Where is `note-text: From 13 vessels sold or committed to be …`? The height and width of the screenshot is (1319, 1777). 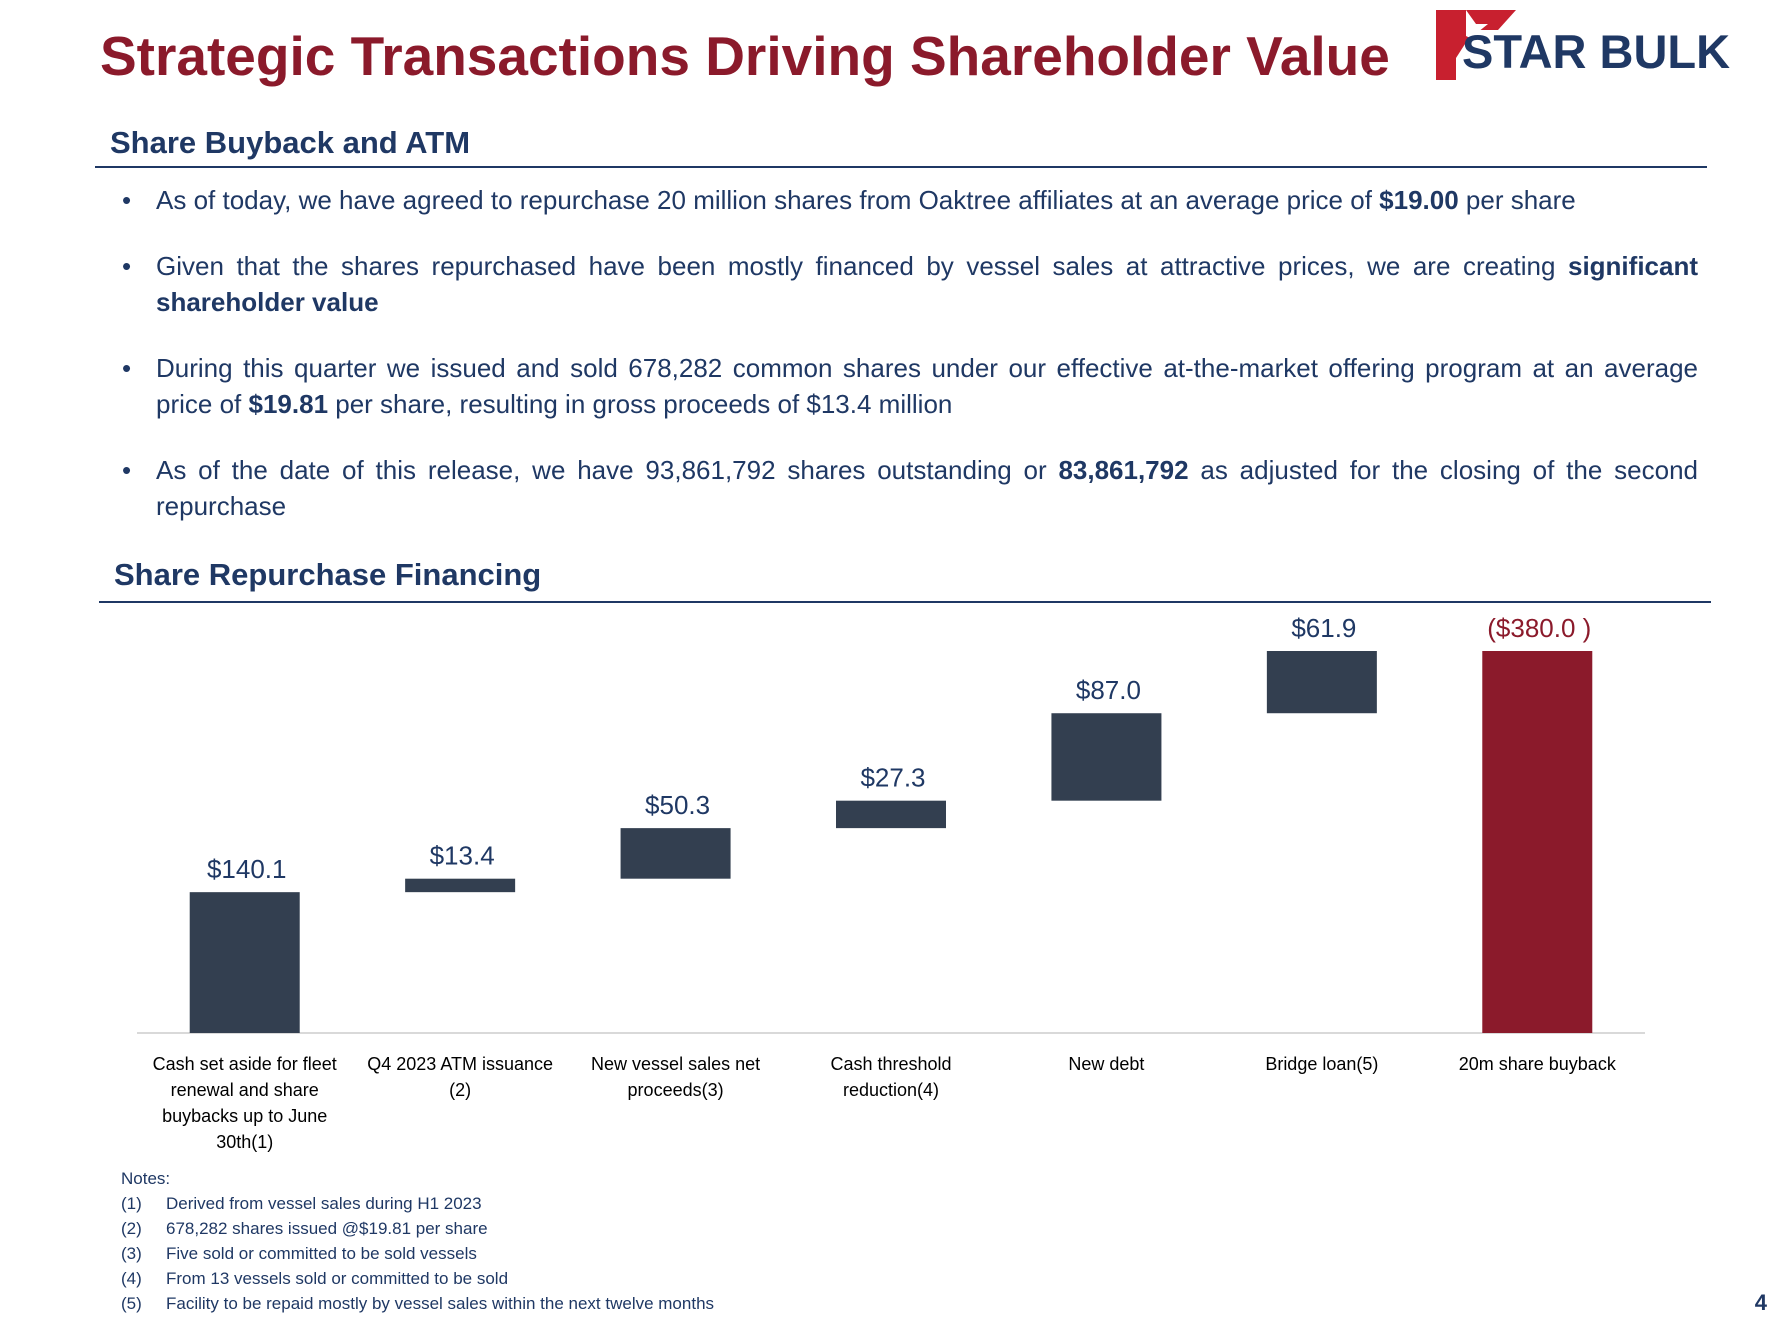 note-text: From 13 vessels sold or committed to be … is located at coordinates (337, 1278).